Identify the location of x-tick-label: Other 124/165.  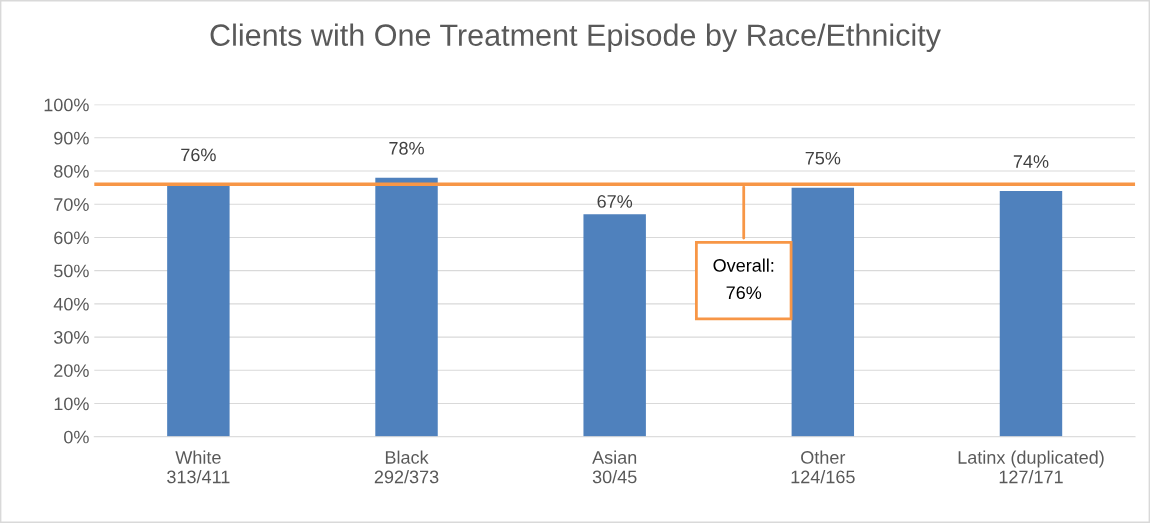
(823, 467).